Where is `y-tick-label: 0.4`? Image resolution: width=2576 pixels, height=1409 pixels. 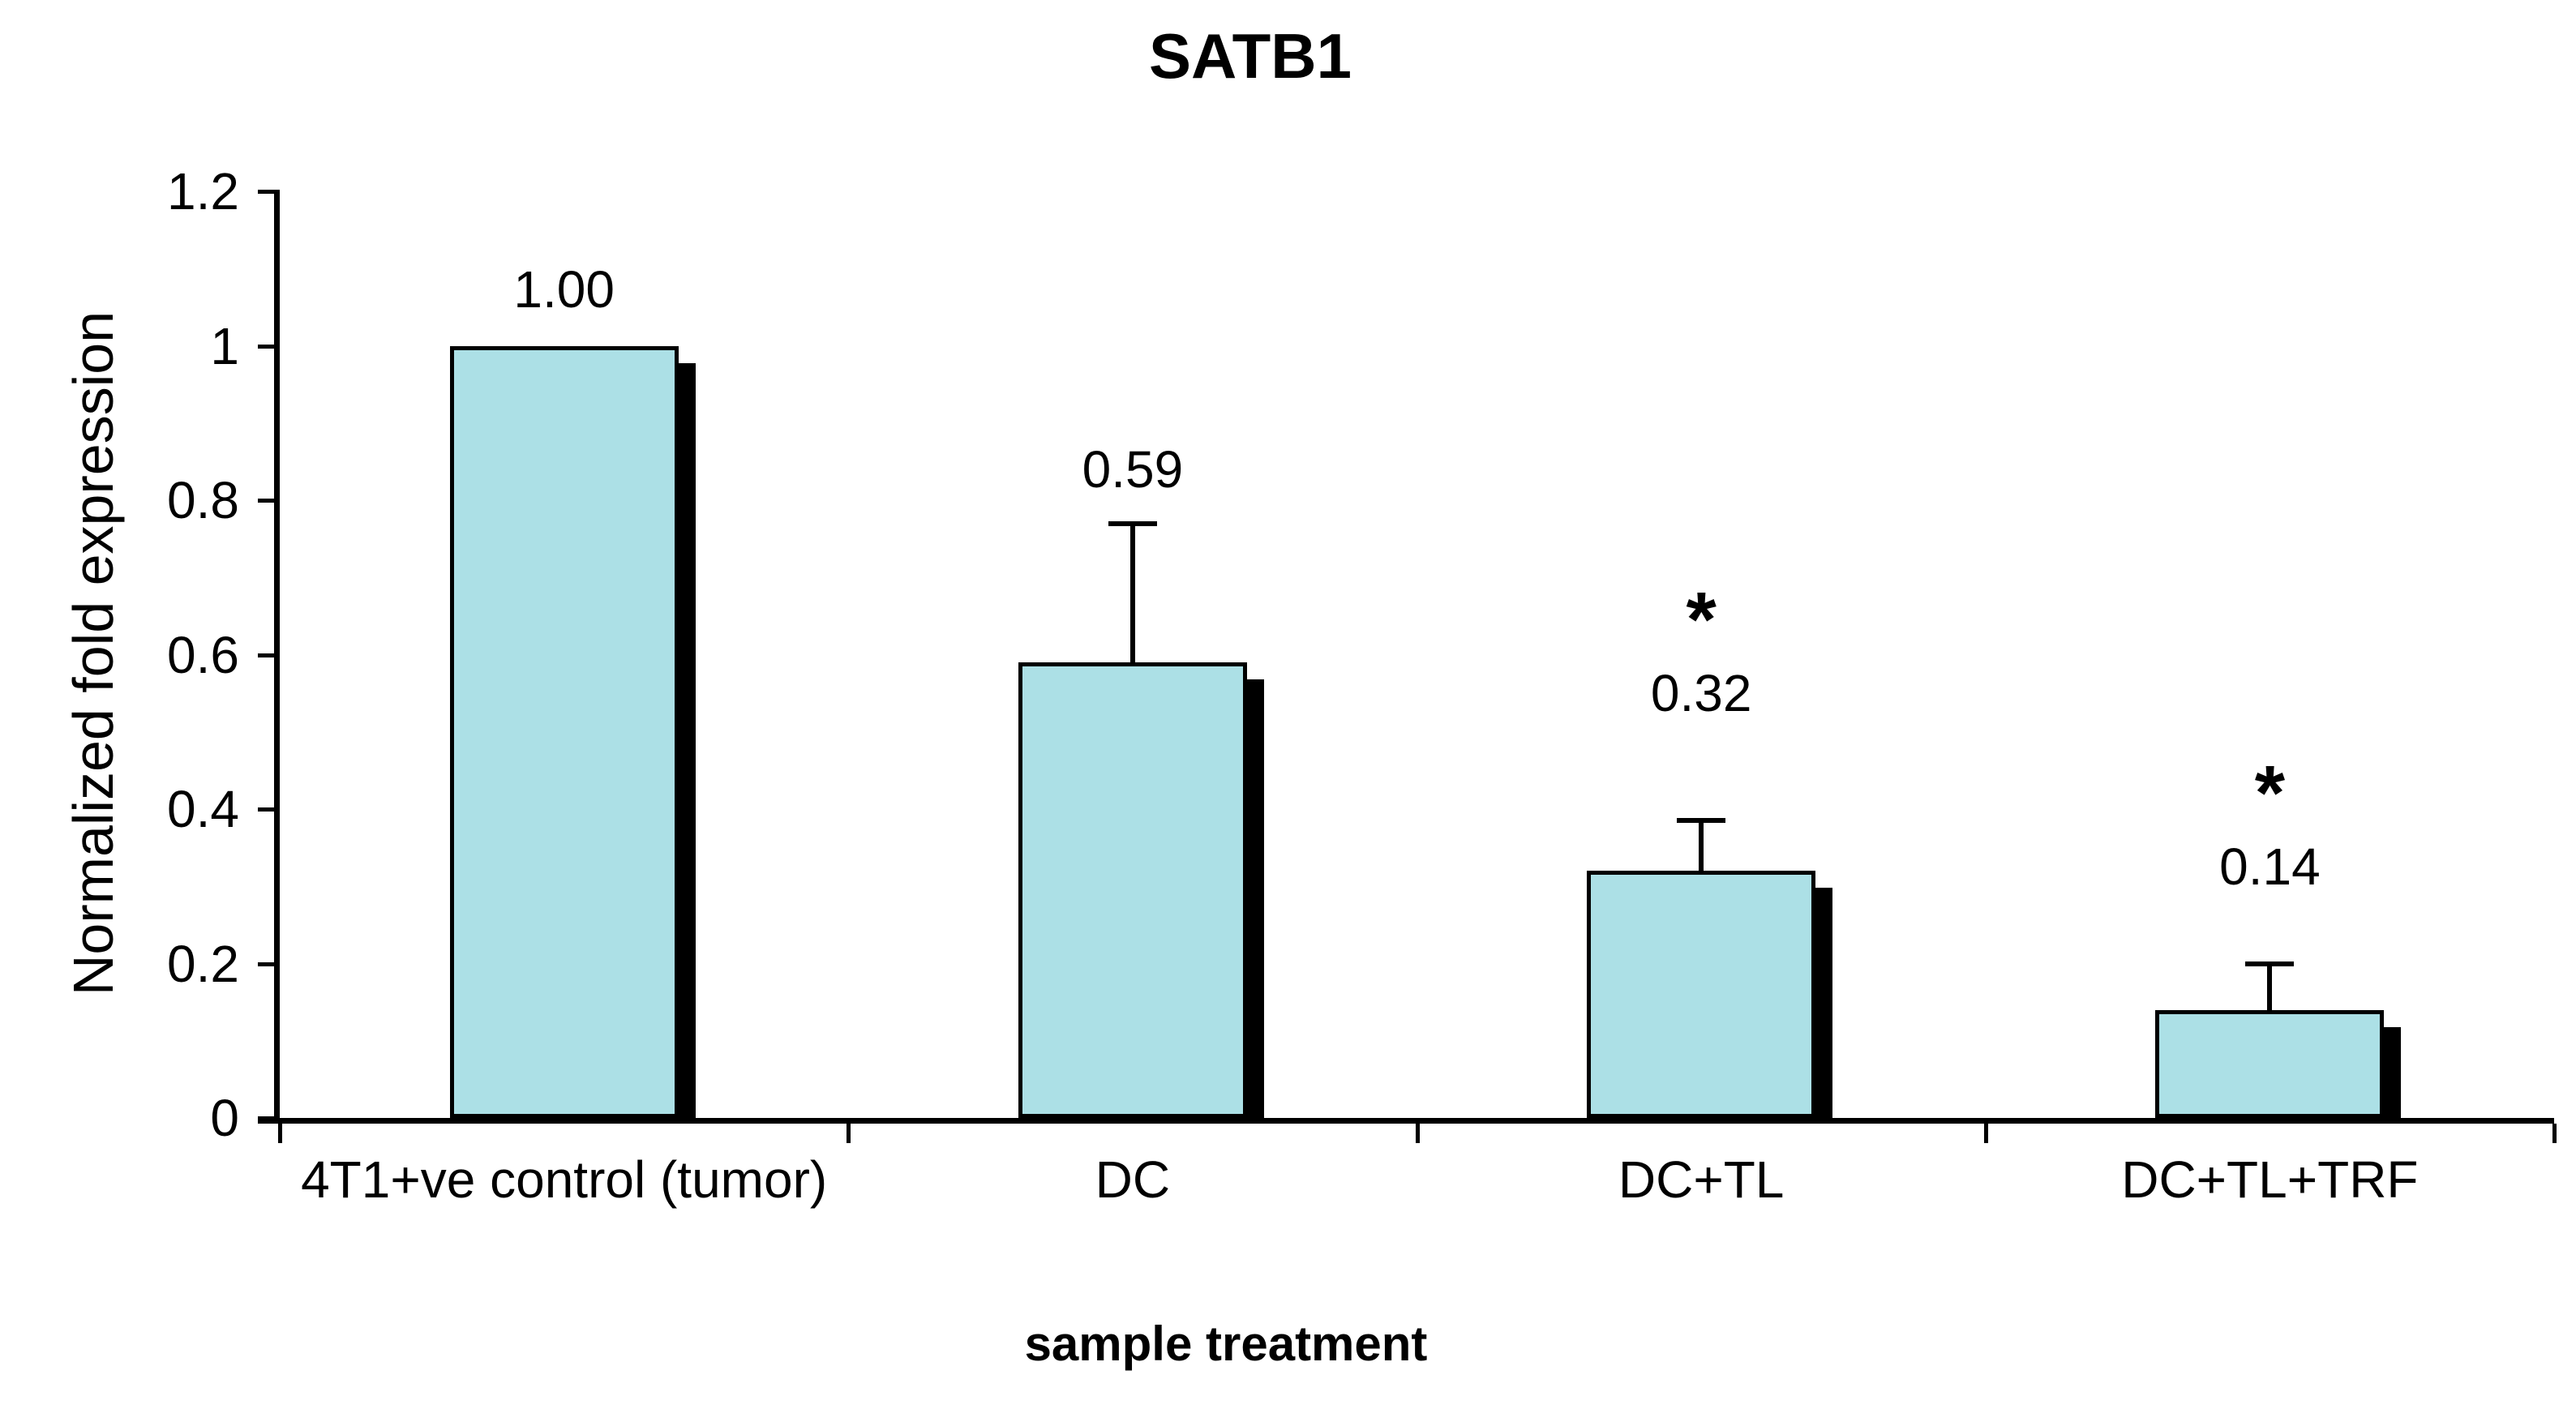 y-tick-label: 0.4 is located at coordinates (203, 809).